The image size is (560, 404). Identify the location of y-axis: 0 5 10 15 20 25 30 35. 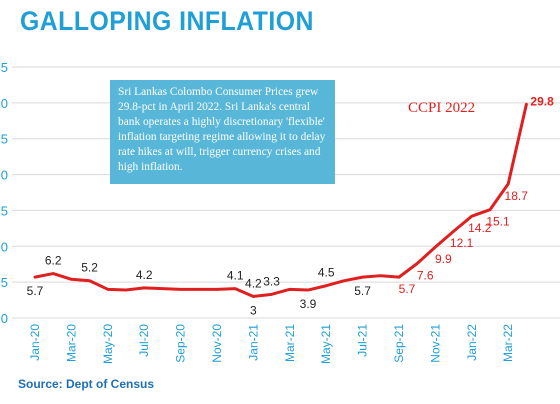
(4, 193).